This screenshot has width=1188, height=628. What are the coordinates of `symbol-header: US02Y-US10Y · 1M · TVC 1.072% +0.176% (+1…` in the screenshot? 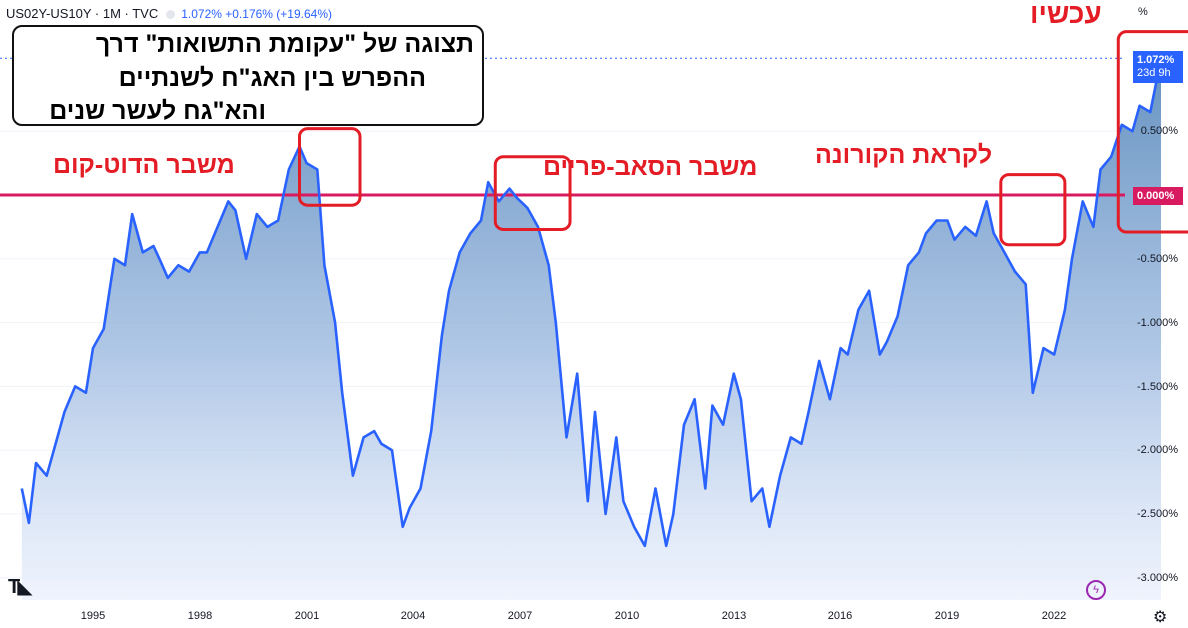 It's located at (169, 13).